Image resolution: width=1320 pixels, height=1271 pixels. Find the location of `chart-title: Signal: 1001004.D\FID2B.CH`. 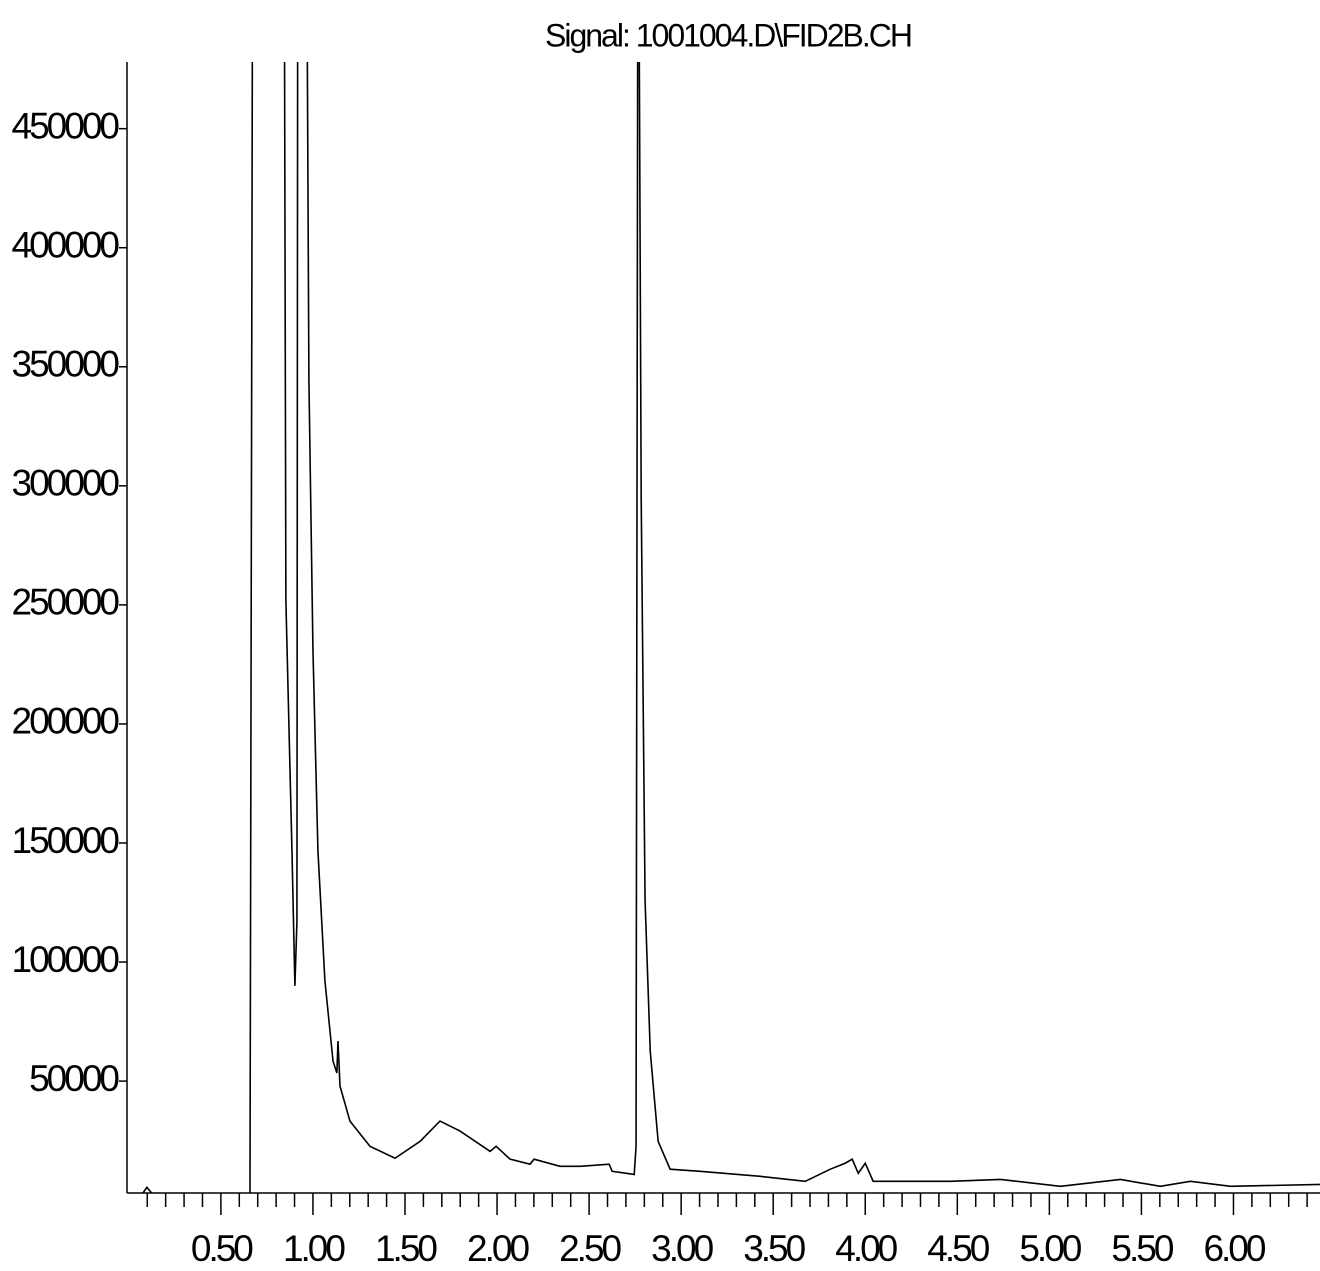

chart-title: Signal: 1001004.D\FID2B.CH is located at coordinates (728, 35).